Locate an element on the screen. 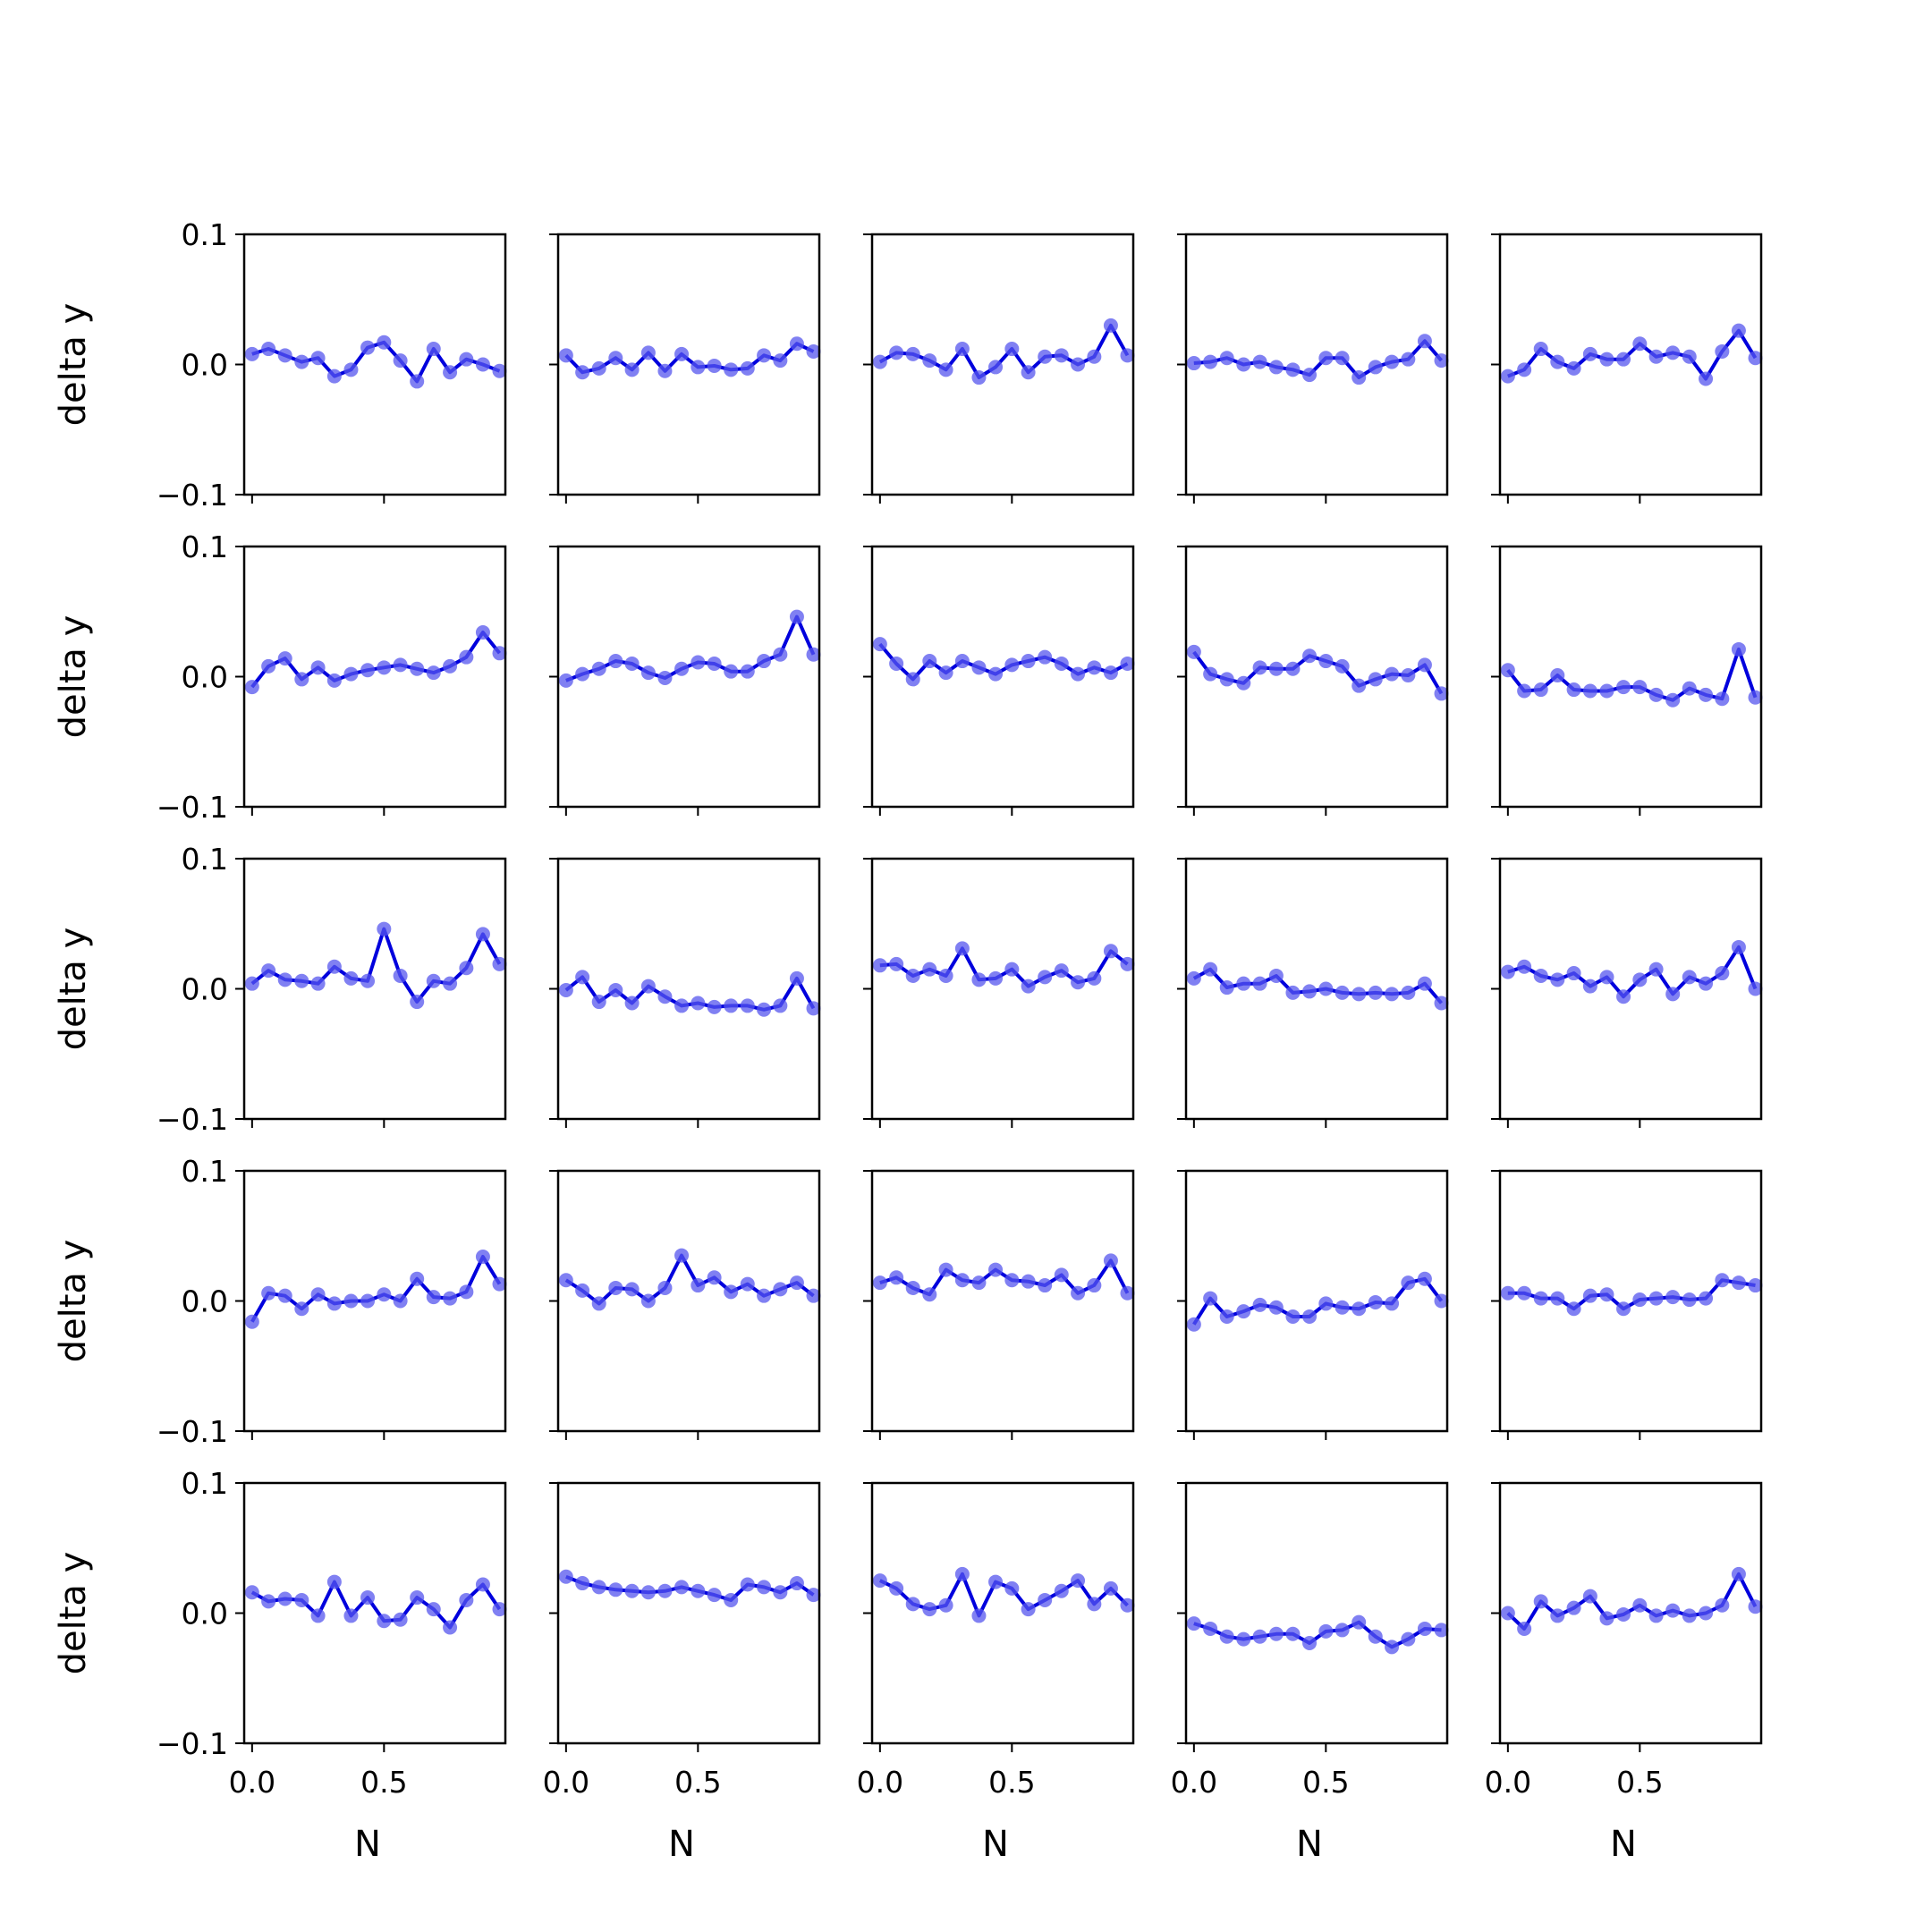 This screenshot has width=1932, height=1932. subplot-r2-c1: −0.1 0.0 0.1 delta y is located at coordinates (280, 677).